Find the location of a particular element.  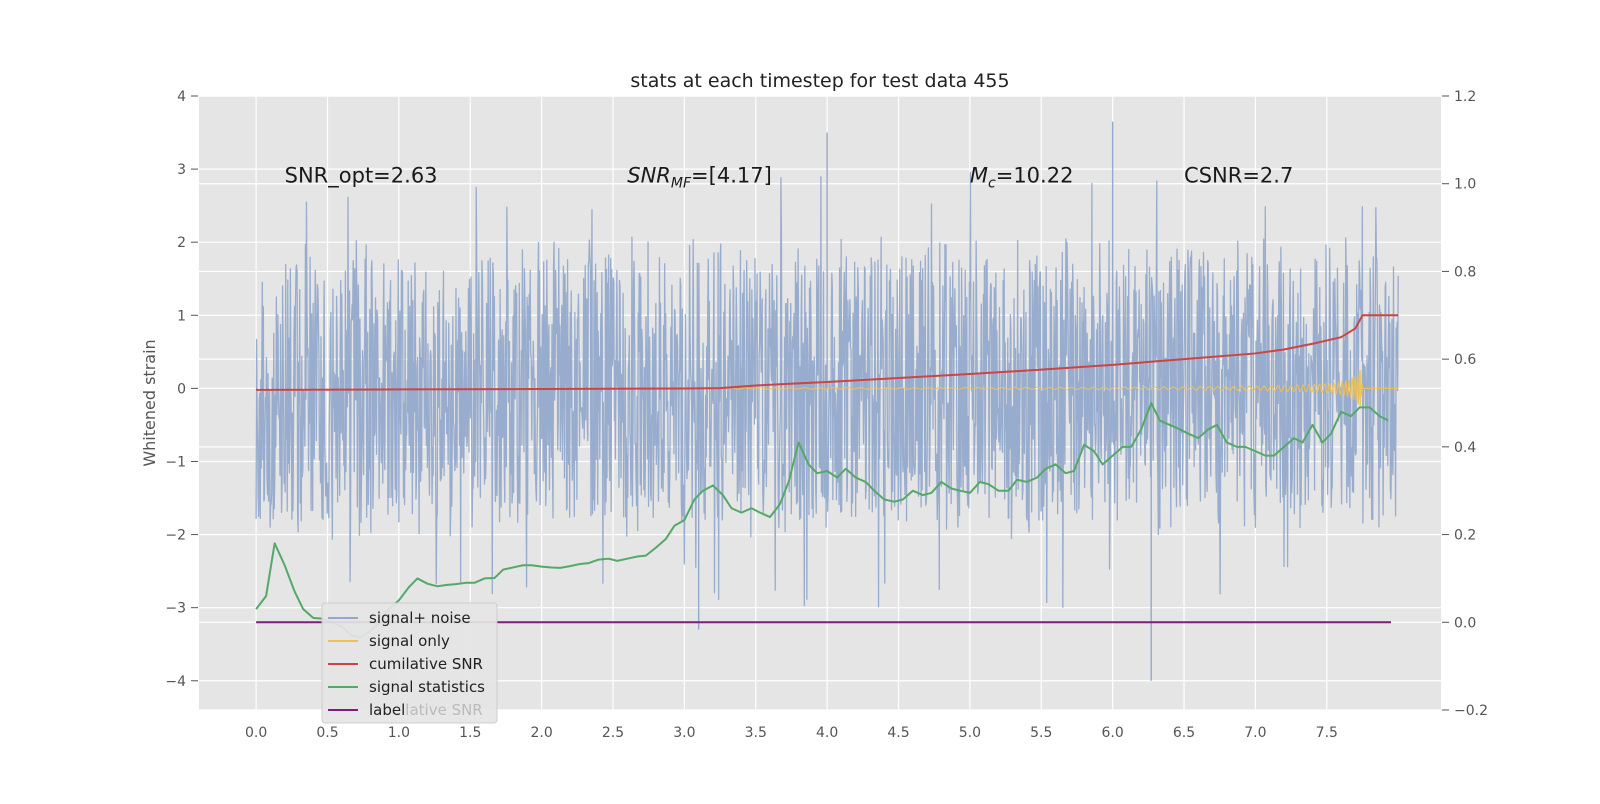

x-tick-label: 0.5 is located at coordinates (327, 733).